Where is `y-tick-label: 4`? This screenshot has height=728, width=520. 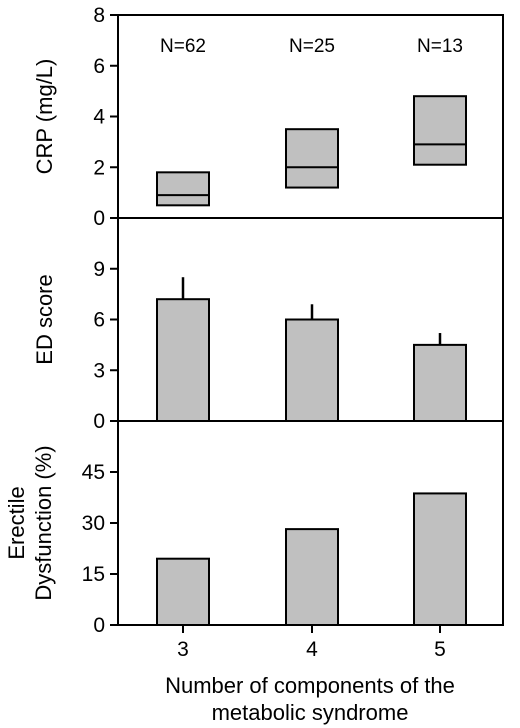 y-tick-label: 4 is located at coordinates (99, 117).